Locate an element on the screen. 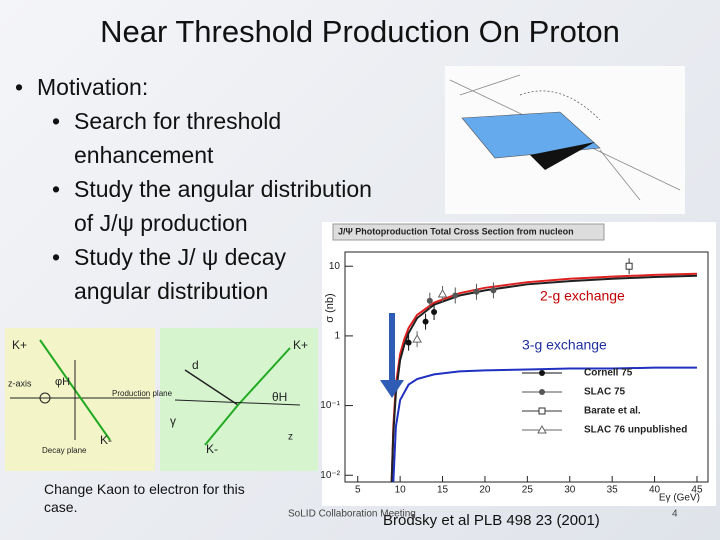  diagram-label: z is located at coordinates (290, 437).